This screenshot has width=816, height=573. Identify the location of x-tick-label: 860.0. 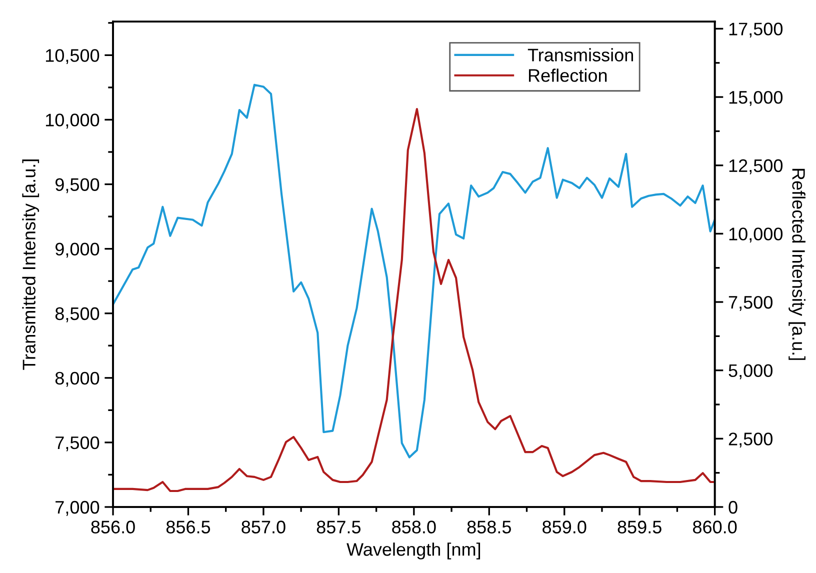
(715, 527).